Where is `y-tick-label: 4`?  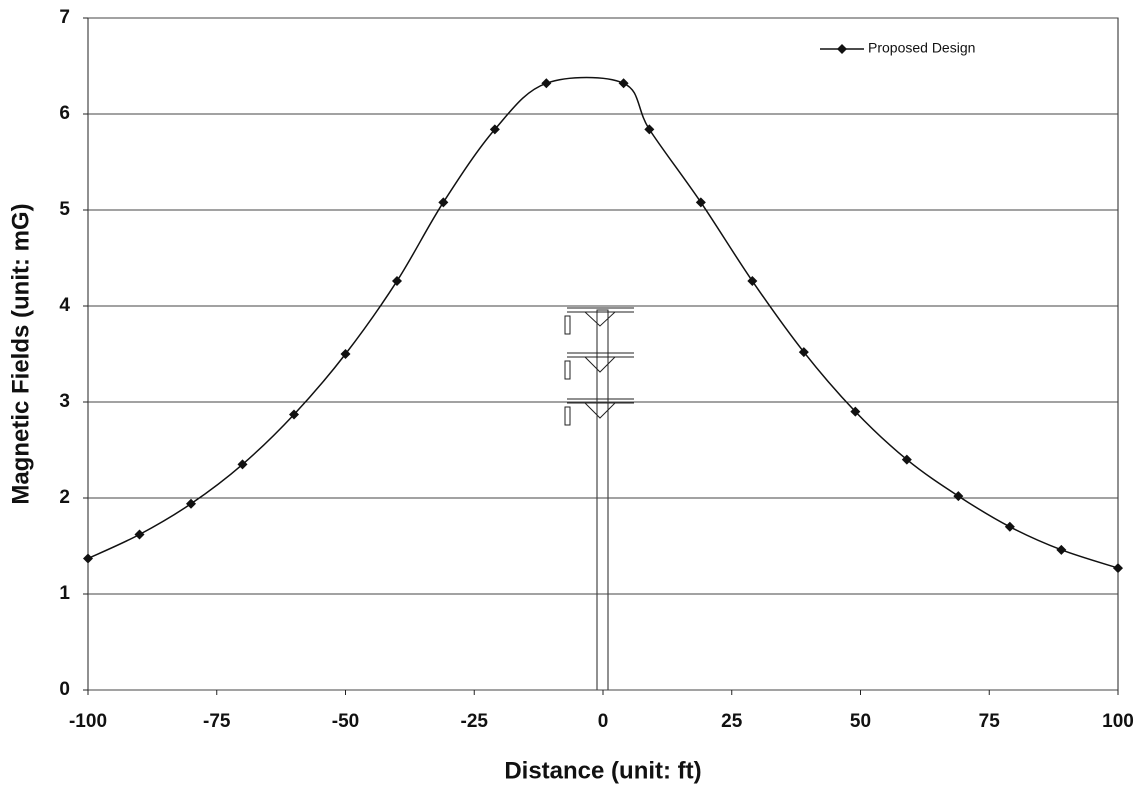
y-tick-label: 4 is located at coordinates (64, 305).